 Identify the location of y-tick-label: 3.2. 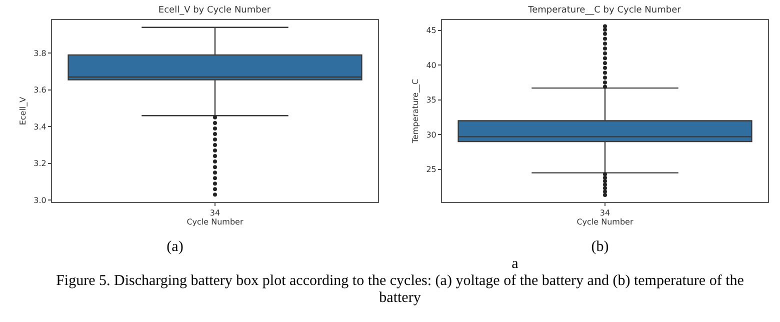
(40, 163).